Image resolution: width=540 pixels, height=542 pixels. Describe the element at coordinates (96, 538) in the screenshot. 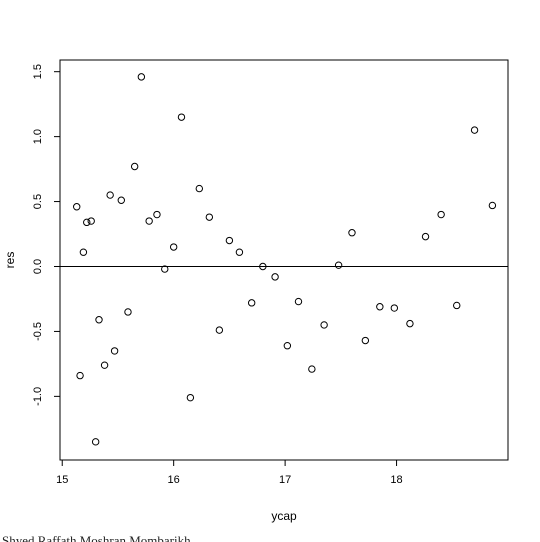

I see `footer-caption: Shyed Raffath Moshran Mombarikh` at that location.